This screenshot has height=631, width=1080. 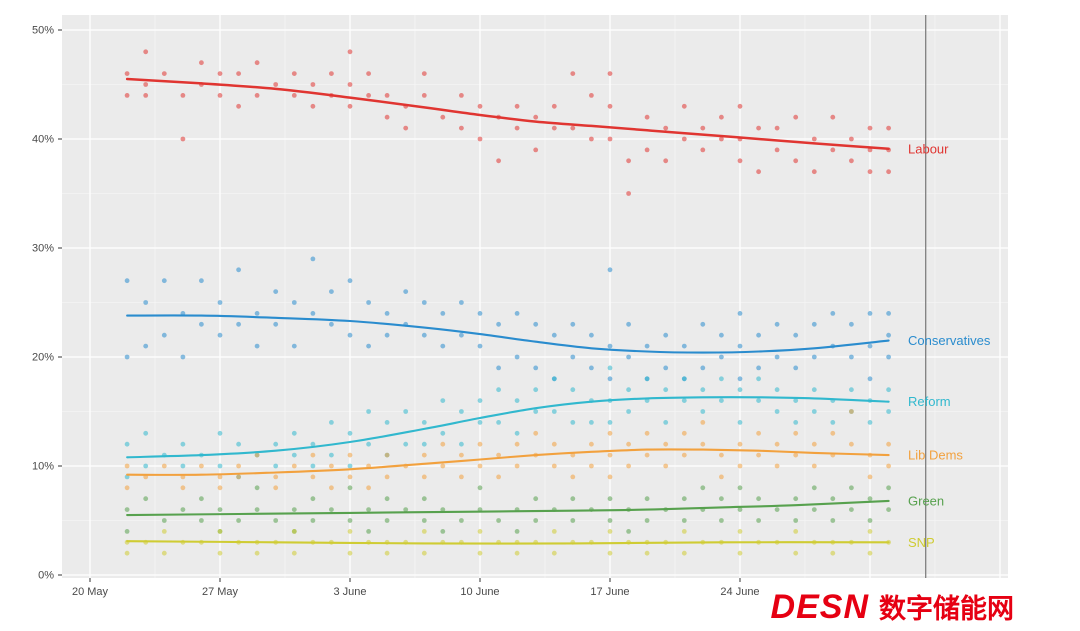 I want to click on watermark-logo: DESN 数字储能网, so click(x=892, y=607).